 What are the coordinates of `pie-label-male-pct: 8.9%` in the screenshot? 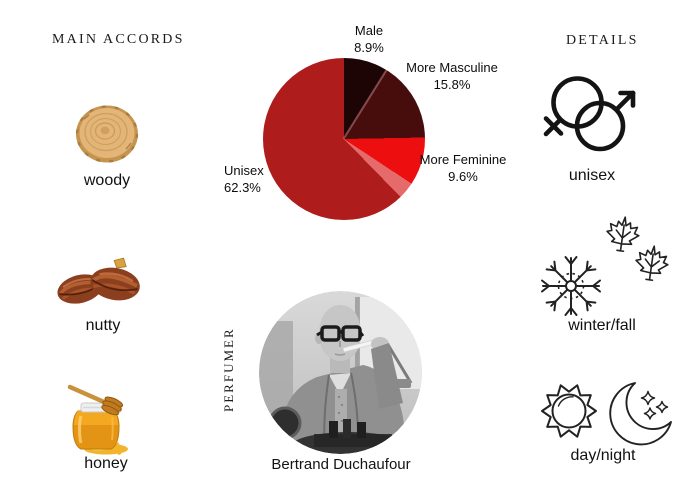 It's located at (369, 48).